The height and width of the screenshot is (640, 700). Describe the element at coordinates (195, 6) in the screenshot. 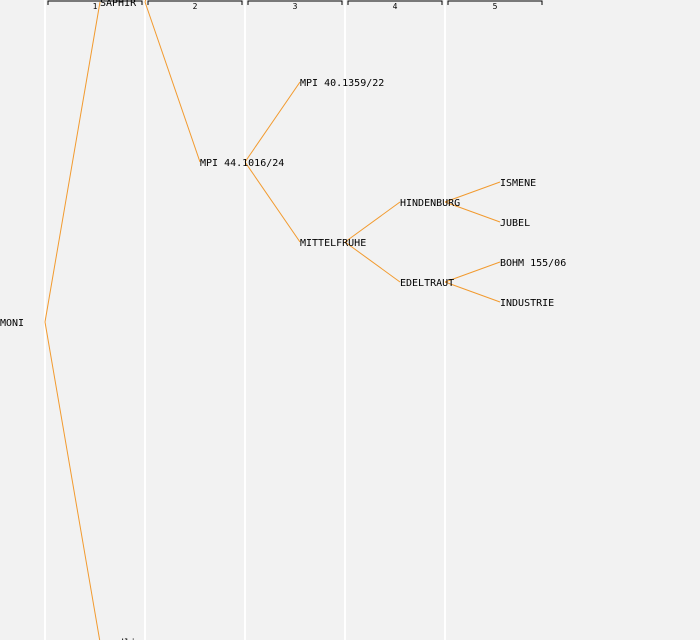

I see `column-number: 2` at that location.